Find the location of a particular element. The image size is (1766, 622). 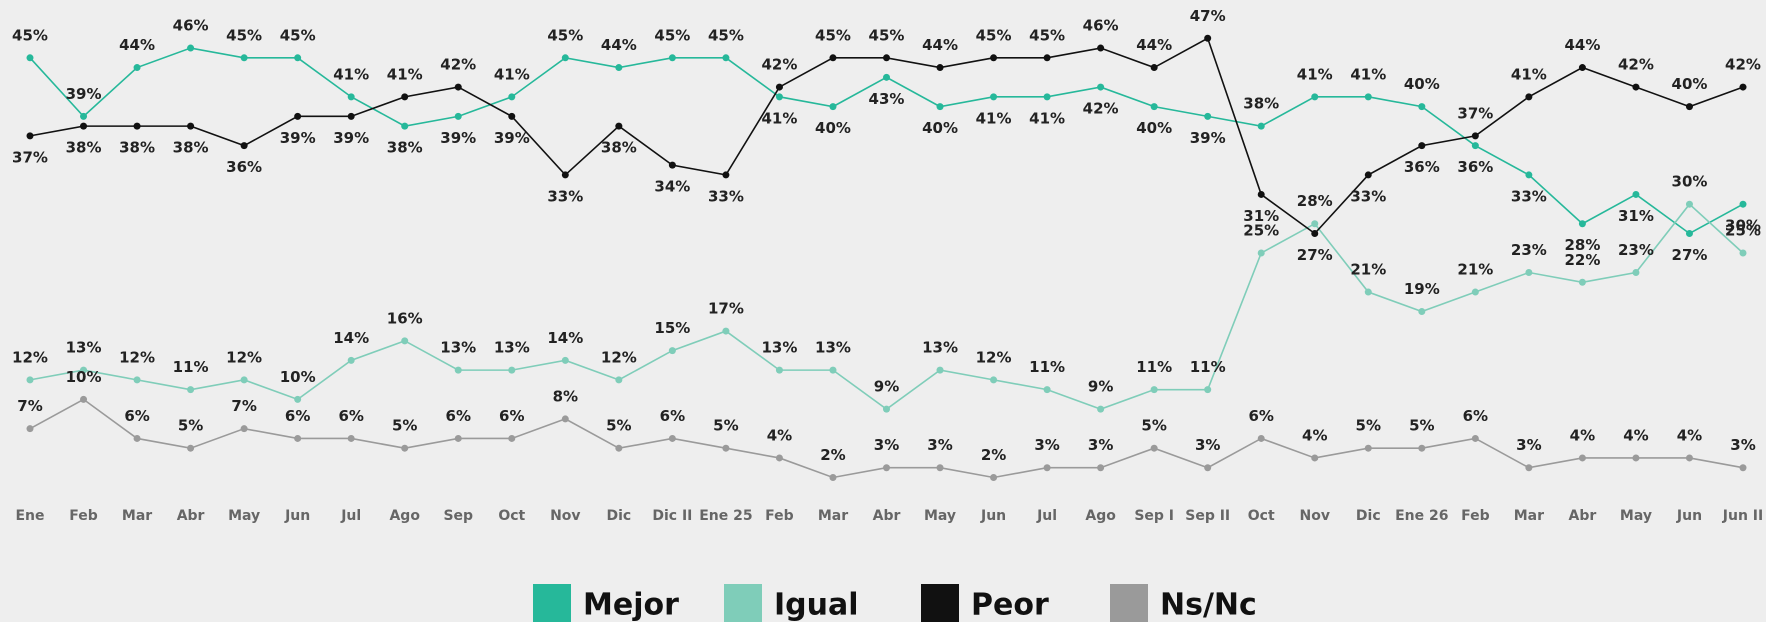

data-label: 38% is located at coordinates (84, 148).